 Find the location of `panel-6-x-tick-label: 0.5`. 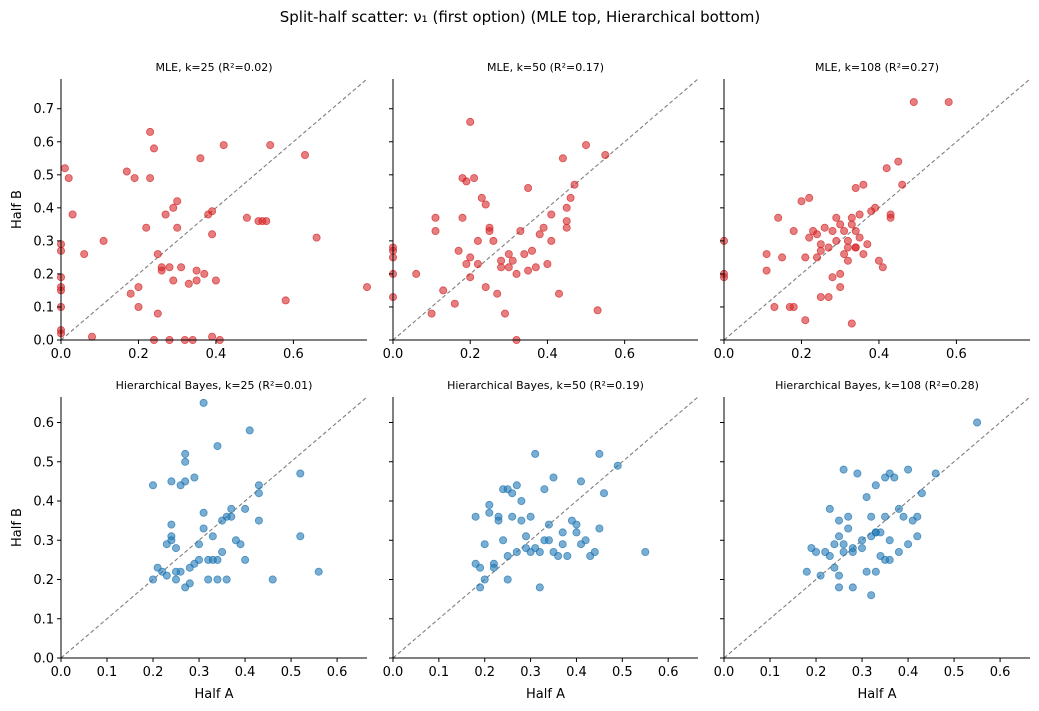

panel-6-x-tick-label: 0.5 is located at coordinates (954, 672).